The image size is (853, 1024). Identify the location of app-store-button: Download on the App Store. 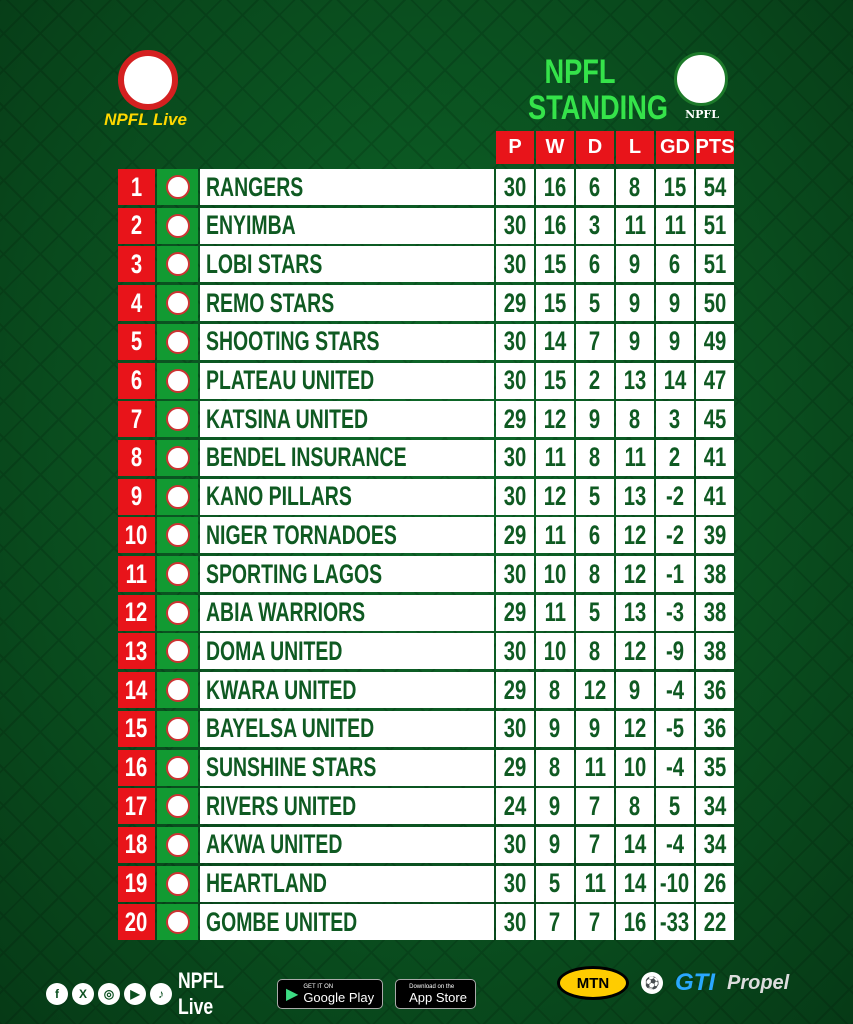
(435, 994).